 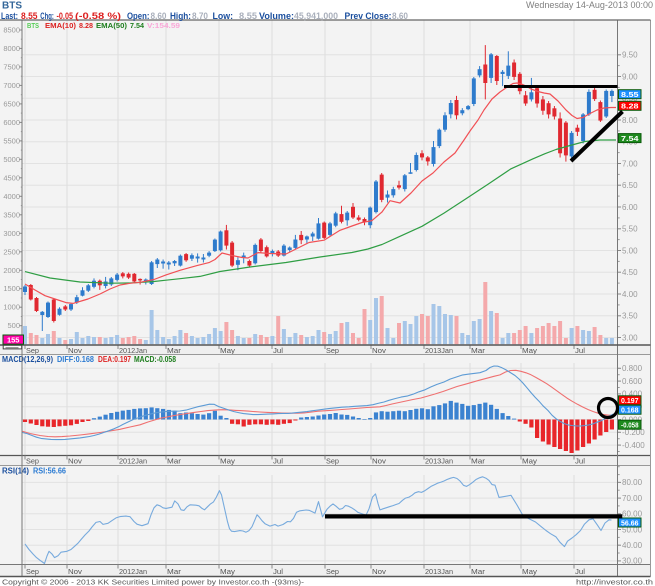 I want to click on svg-text: 5.50, so click(x=630, y=229).